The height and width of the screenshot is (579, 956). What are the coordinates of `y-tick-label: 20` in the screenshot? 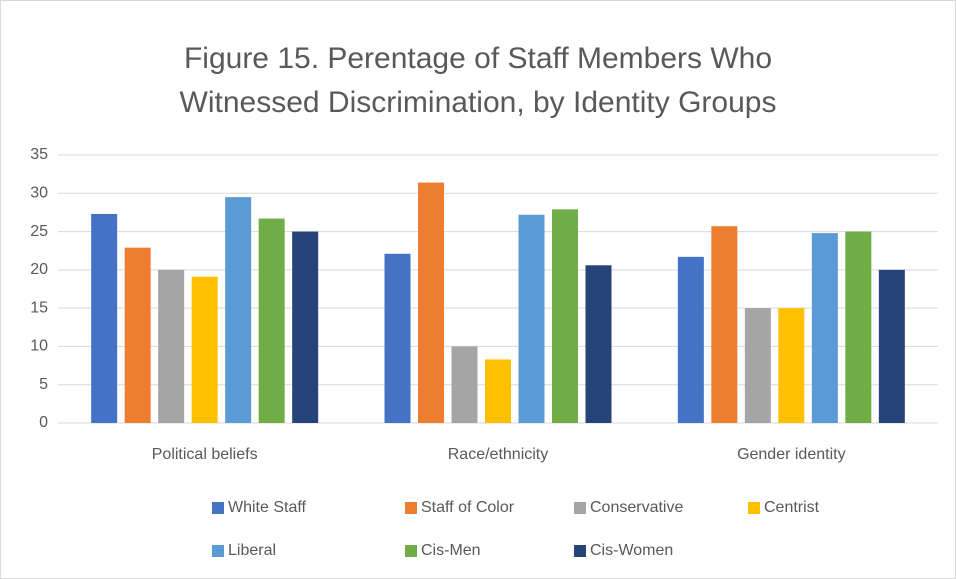 It's located at (39, 269).